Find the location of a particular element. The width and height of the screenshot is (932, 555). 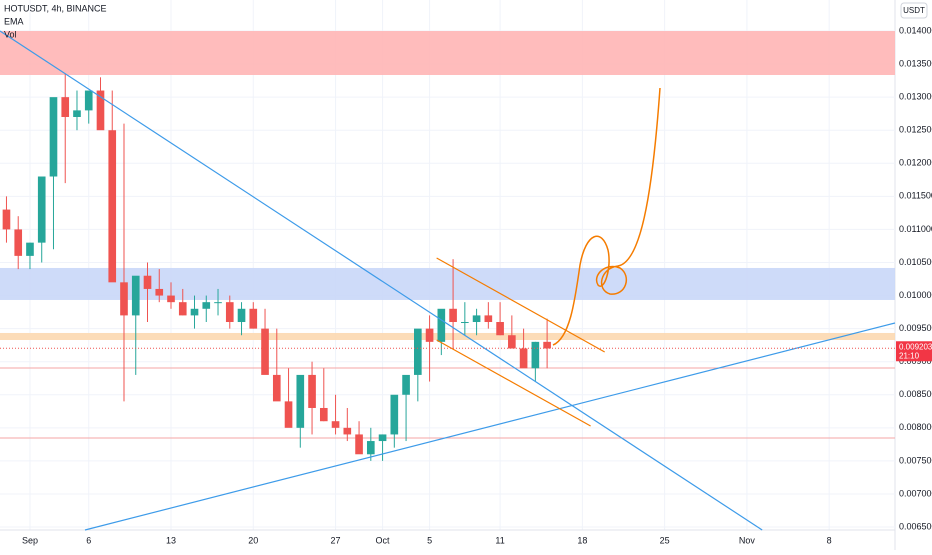

x-tick-label: 25 is located at coordinates (665, 540).